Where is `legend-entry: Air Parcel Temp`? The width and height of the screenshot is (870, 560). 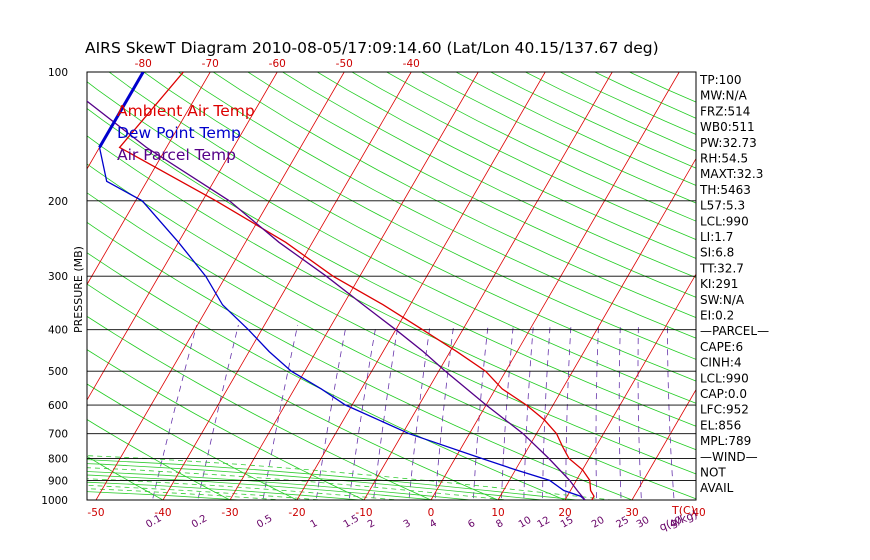
legend-entry: Air Parcel Temp is located at coordinates (176, 155).